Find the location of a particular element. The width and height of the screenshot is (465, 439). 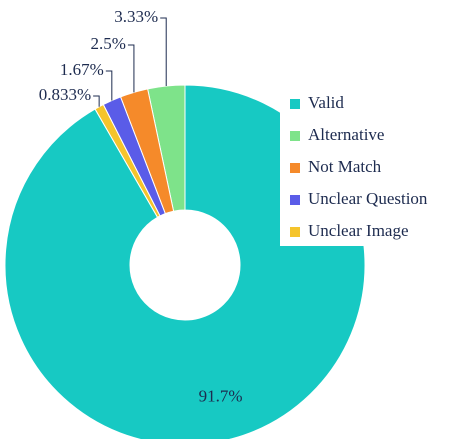

legend-label: Unclear Question is located at coordinates (368, 198).